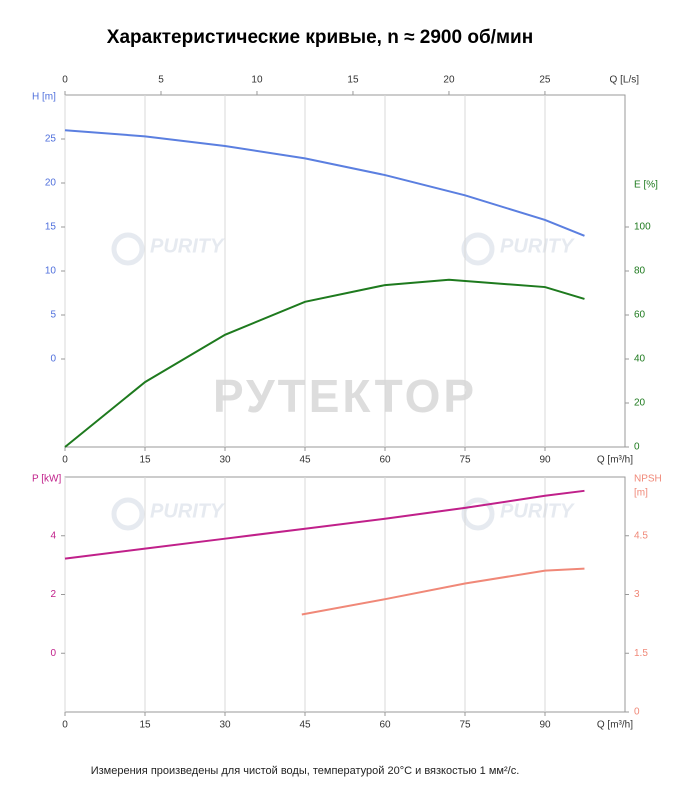 Image resolution: width=689 pixels, height=800 pixels. I want to click on y2-tick-label: 3, so click(637, 594).